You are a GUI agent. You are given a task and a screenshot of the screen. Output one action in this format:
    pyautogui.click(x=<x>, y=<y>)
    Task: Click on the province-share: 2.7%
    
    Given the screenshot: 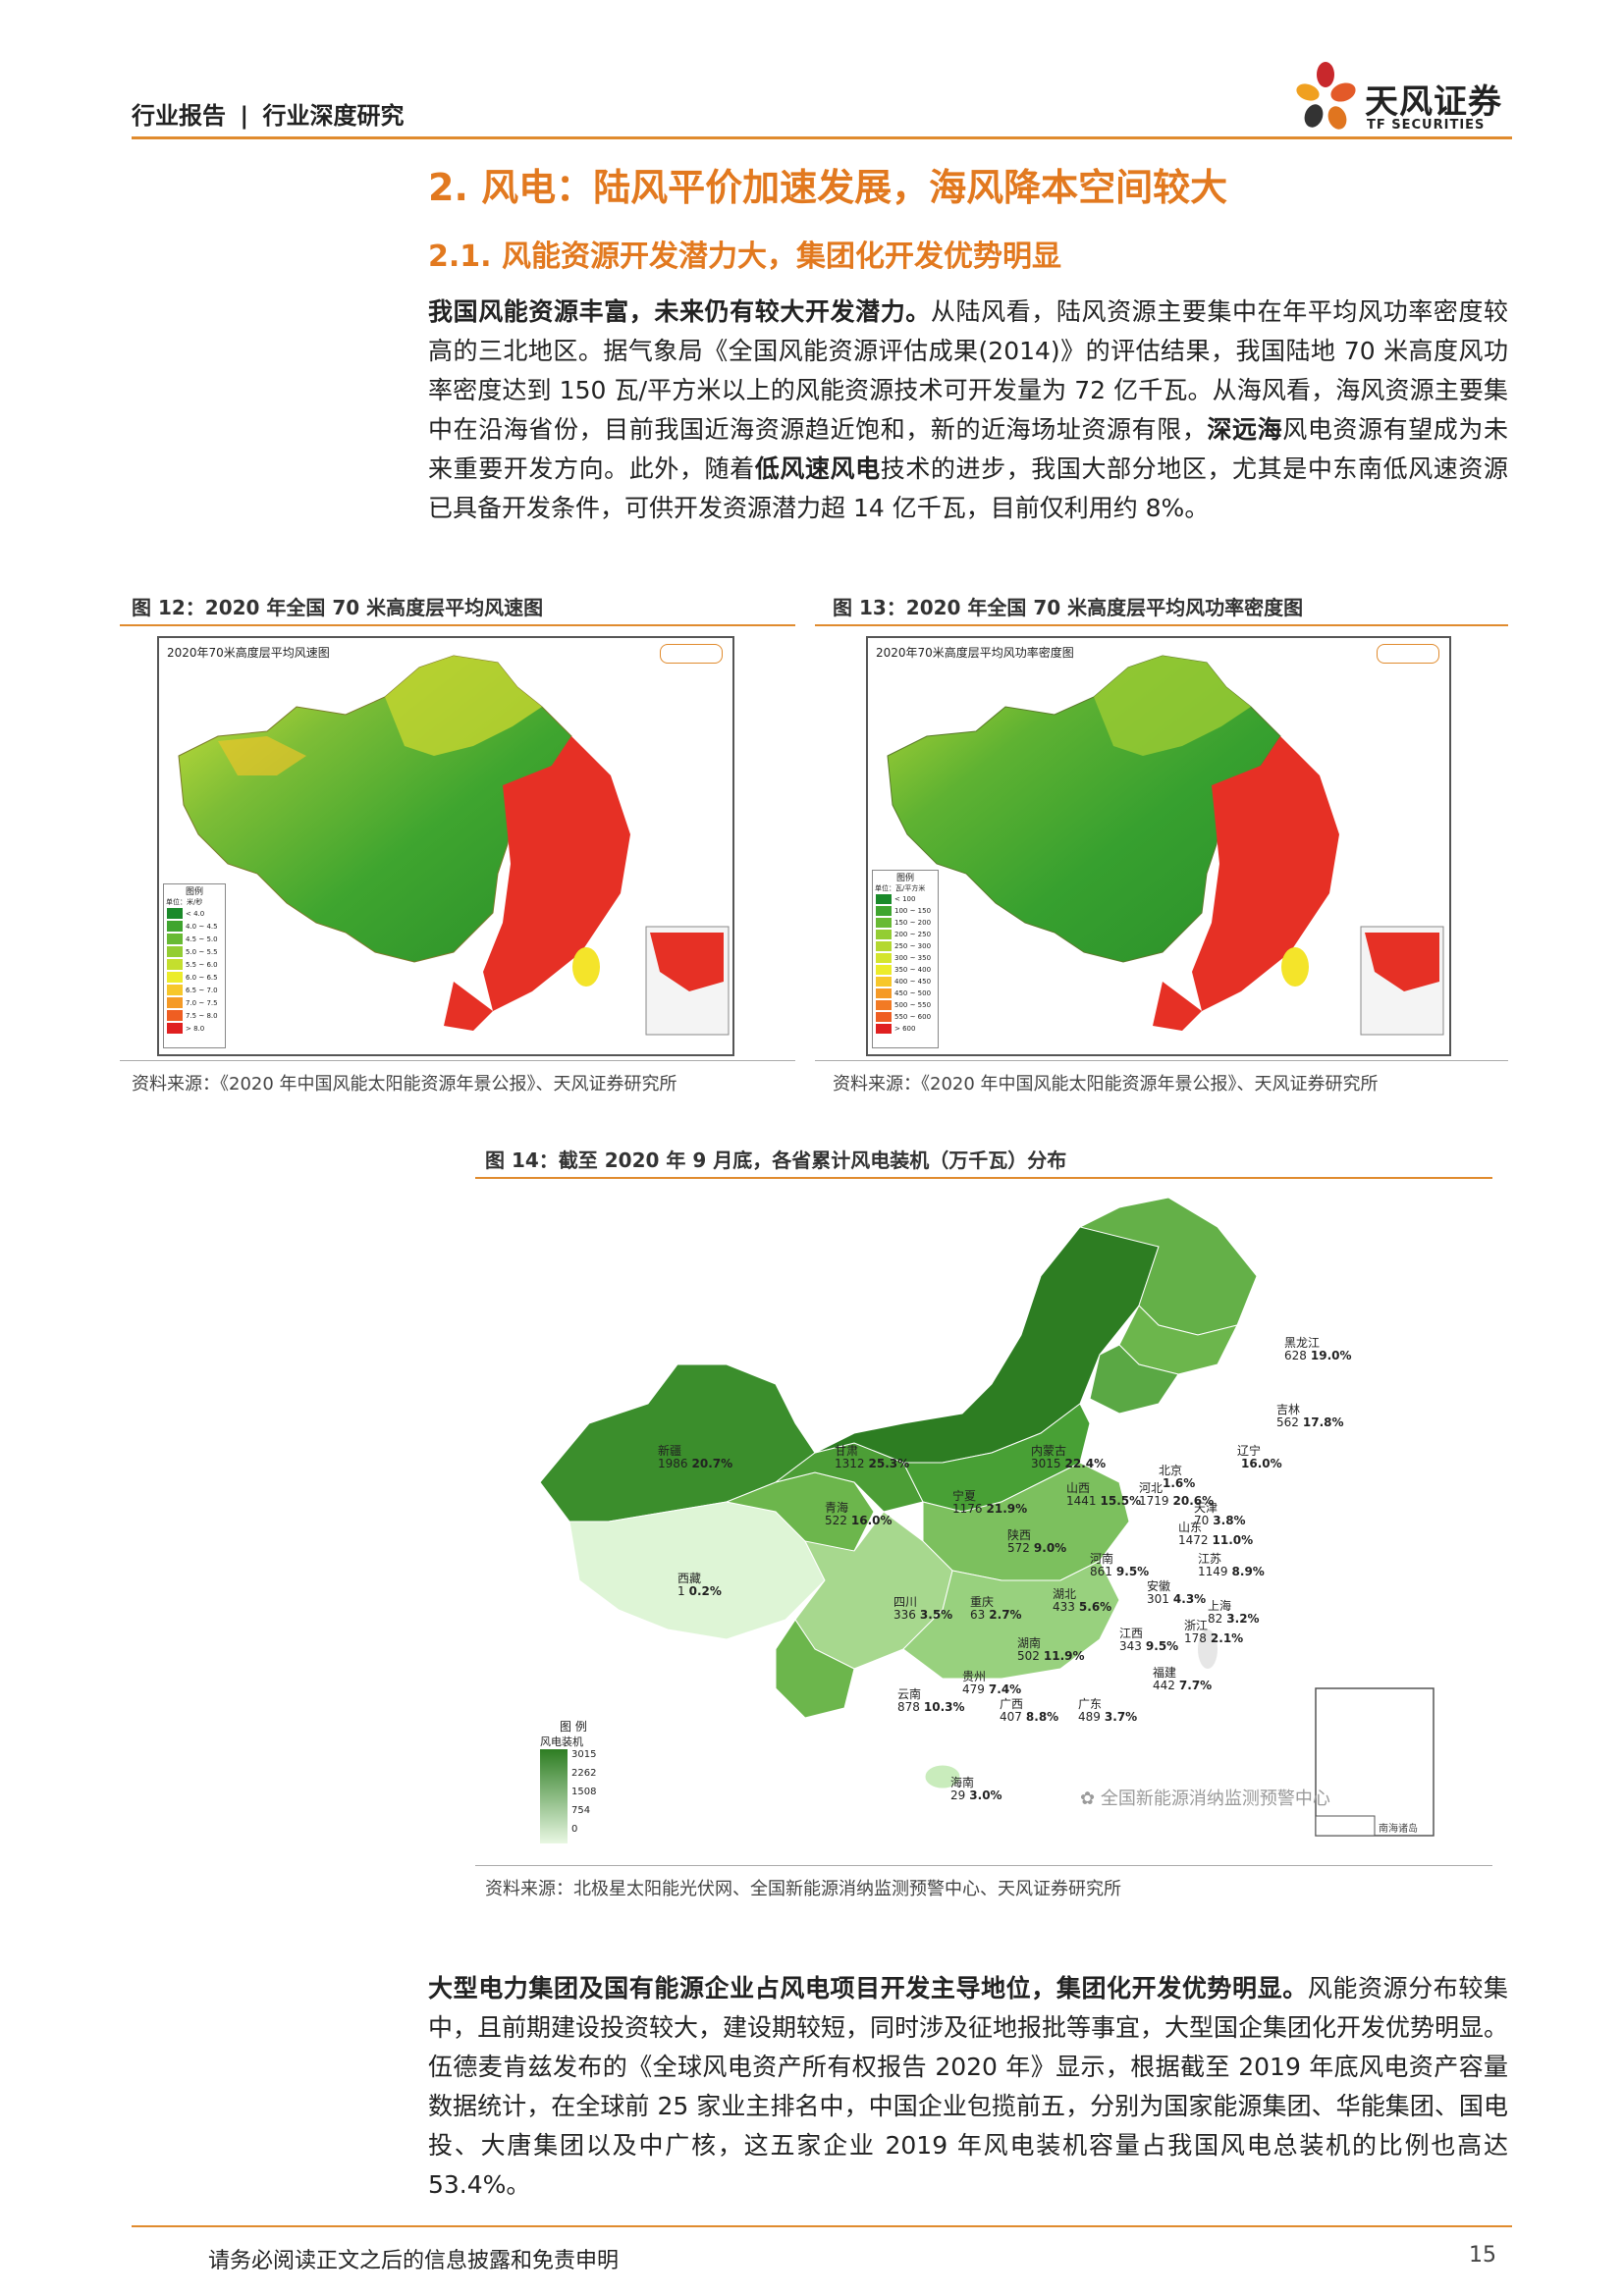 What is the action you would take?
    pyautogui.click(x=1005, y=1615)
    